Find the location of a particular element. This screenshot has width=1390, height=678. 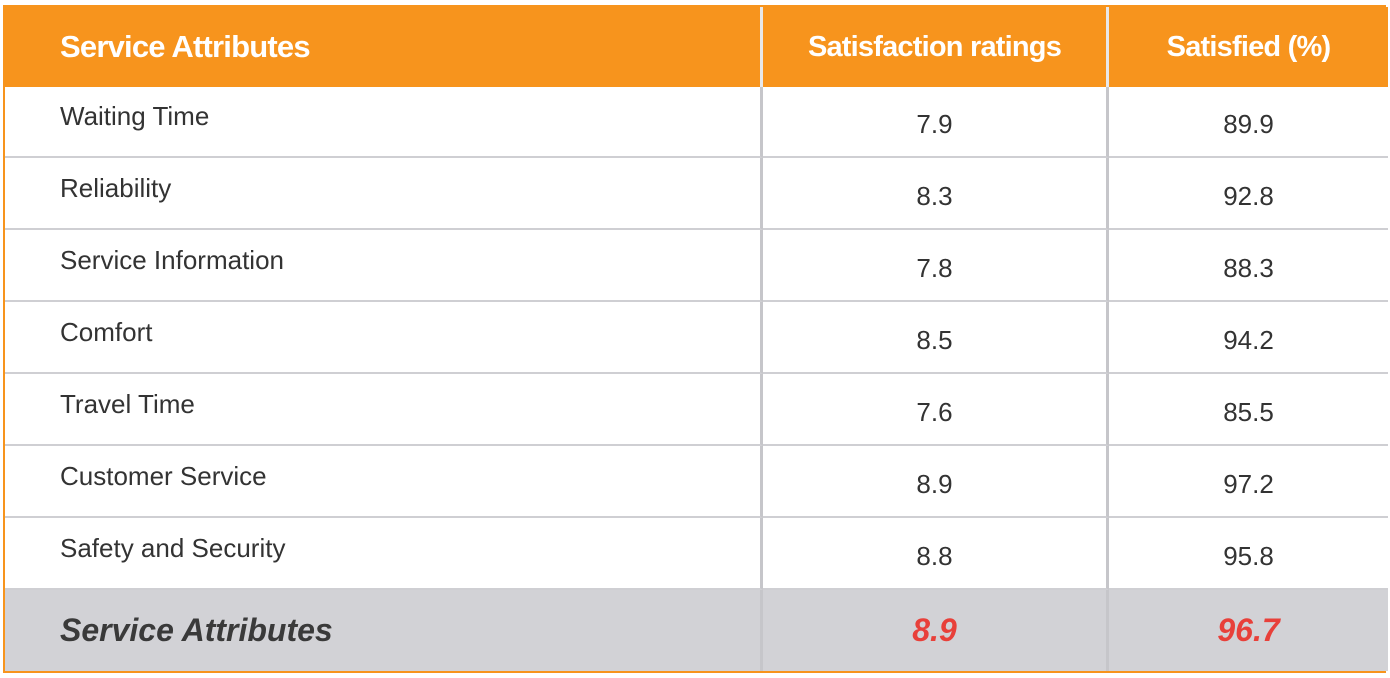

row-attribute: Comfort is located at coordinates (384, 338).